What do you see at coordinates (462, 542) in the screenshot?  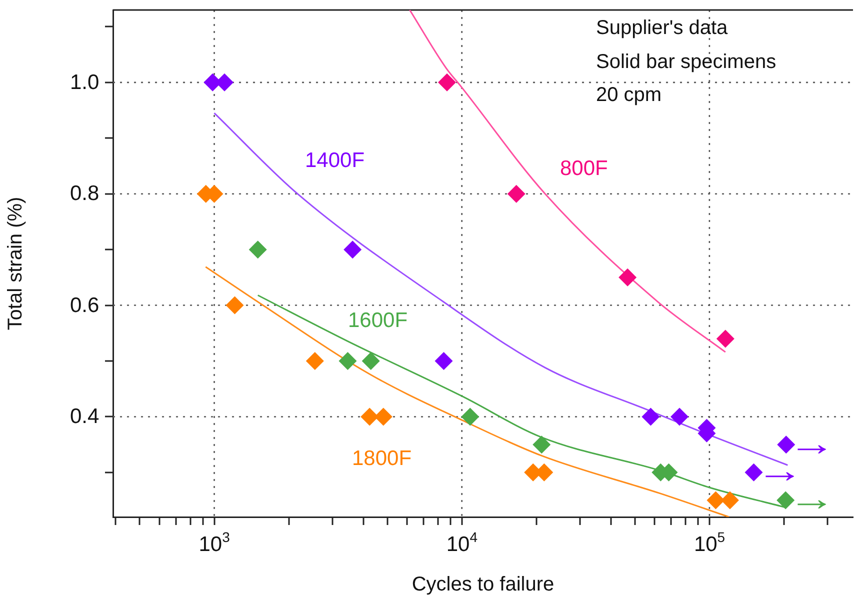 I see `x-tick-label: 10$^{4}$` at bounding box center [462, 542].